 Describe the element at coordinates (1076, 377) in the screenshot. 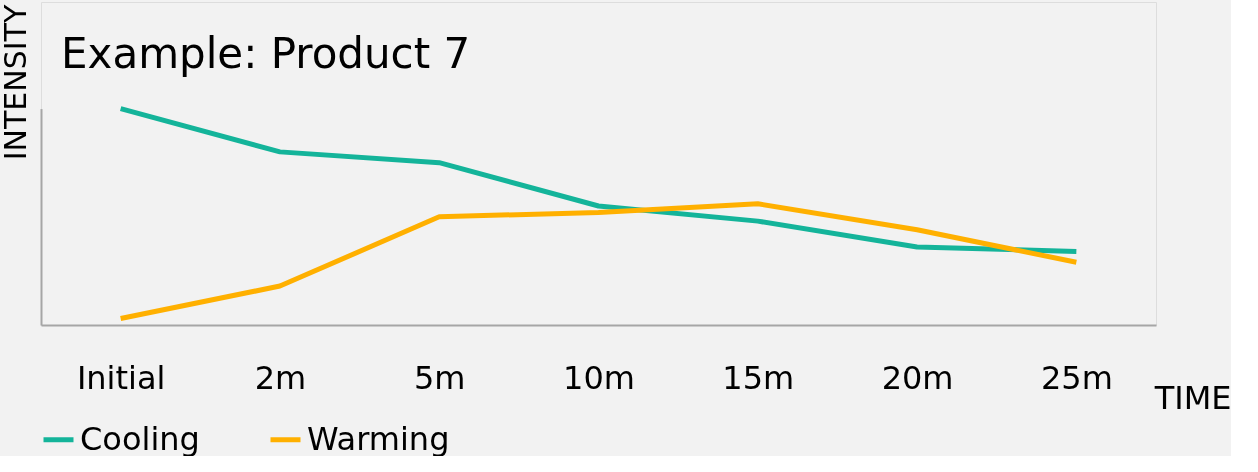

I see `x-tick-label: 25m` at that location.